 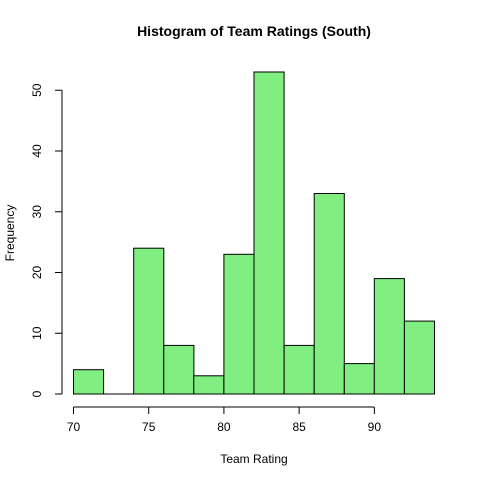 What do you see at coordinates (46, 240) in the screenshot?
I see `y-axis: 0 10 20 30 40 50` at bounding box center [46, 240].